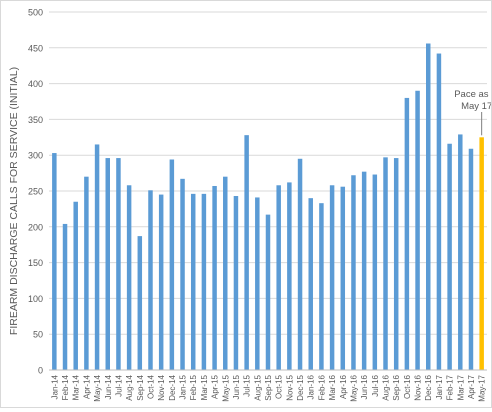 This screenshot has width=492, height=412. I want to click on x-tick-label: Sep-14, so click(140, 387).